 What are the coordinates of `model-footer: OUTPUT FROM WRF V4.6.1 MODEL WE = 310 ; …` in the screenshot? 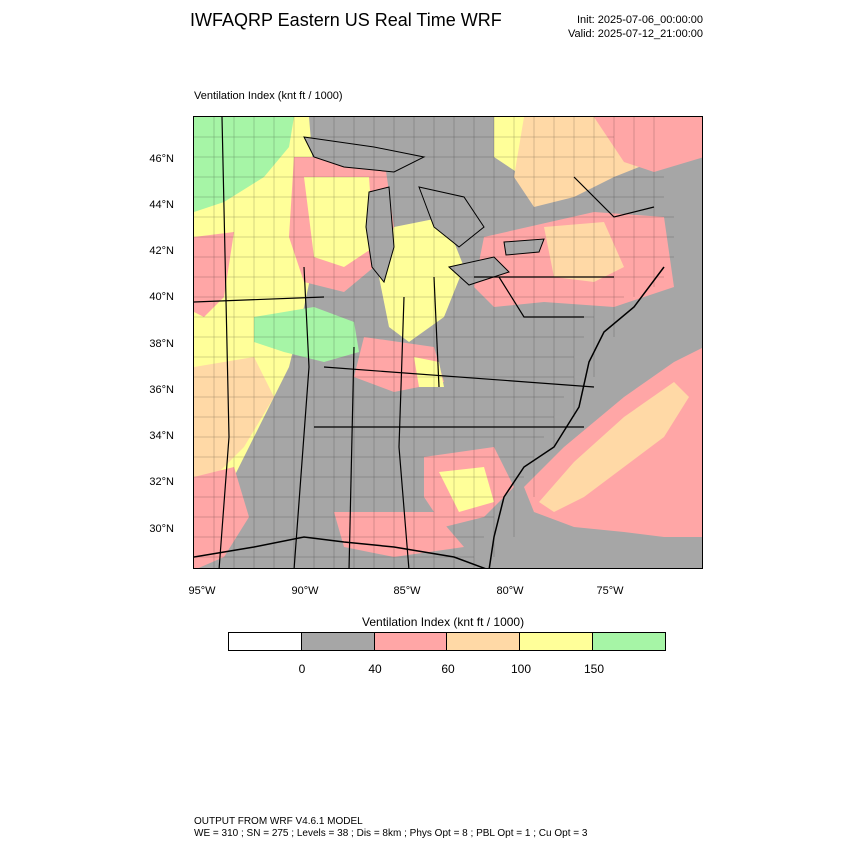 It's located at (390, 828).